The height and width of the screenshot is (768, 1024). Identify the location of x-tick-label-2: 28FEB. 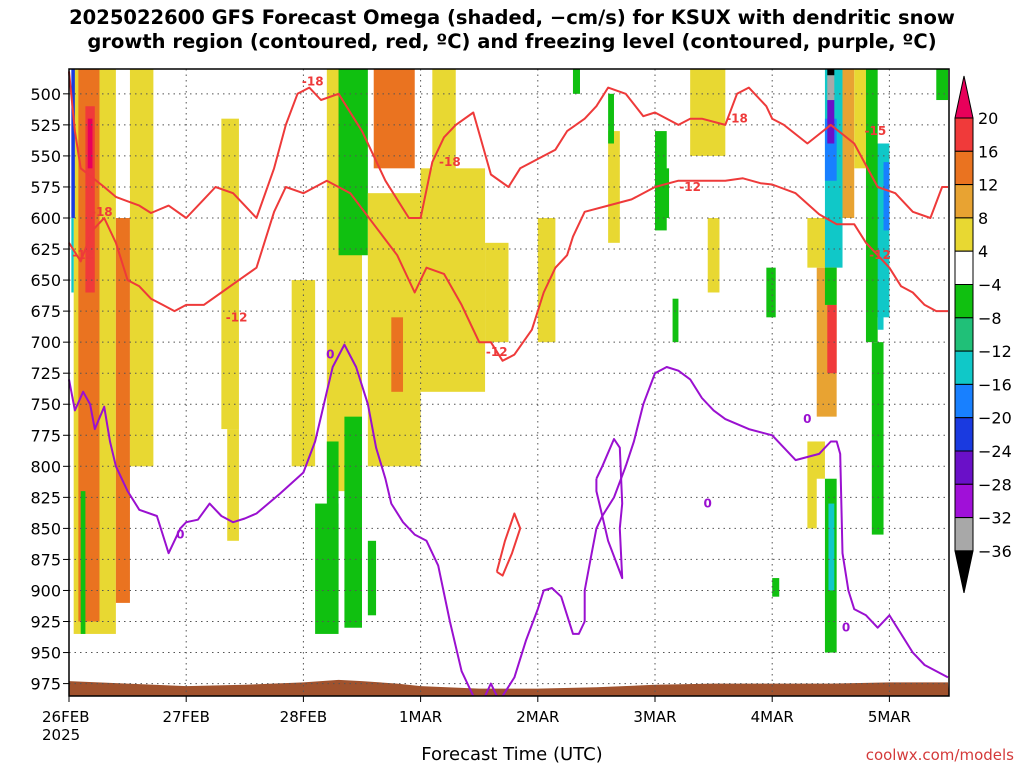
(303, 717).